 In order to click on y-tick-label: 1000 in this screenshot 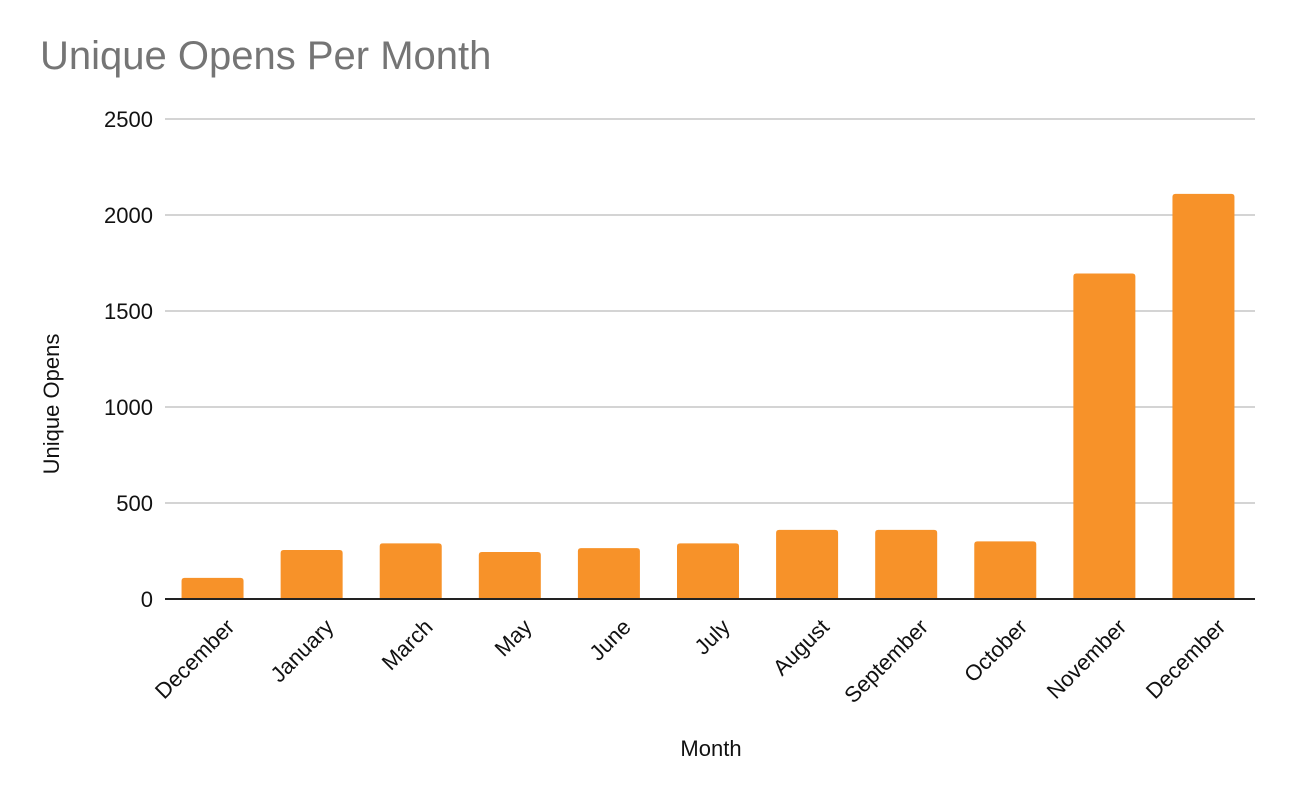, I will do `click(128, 407)`.